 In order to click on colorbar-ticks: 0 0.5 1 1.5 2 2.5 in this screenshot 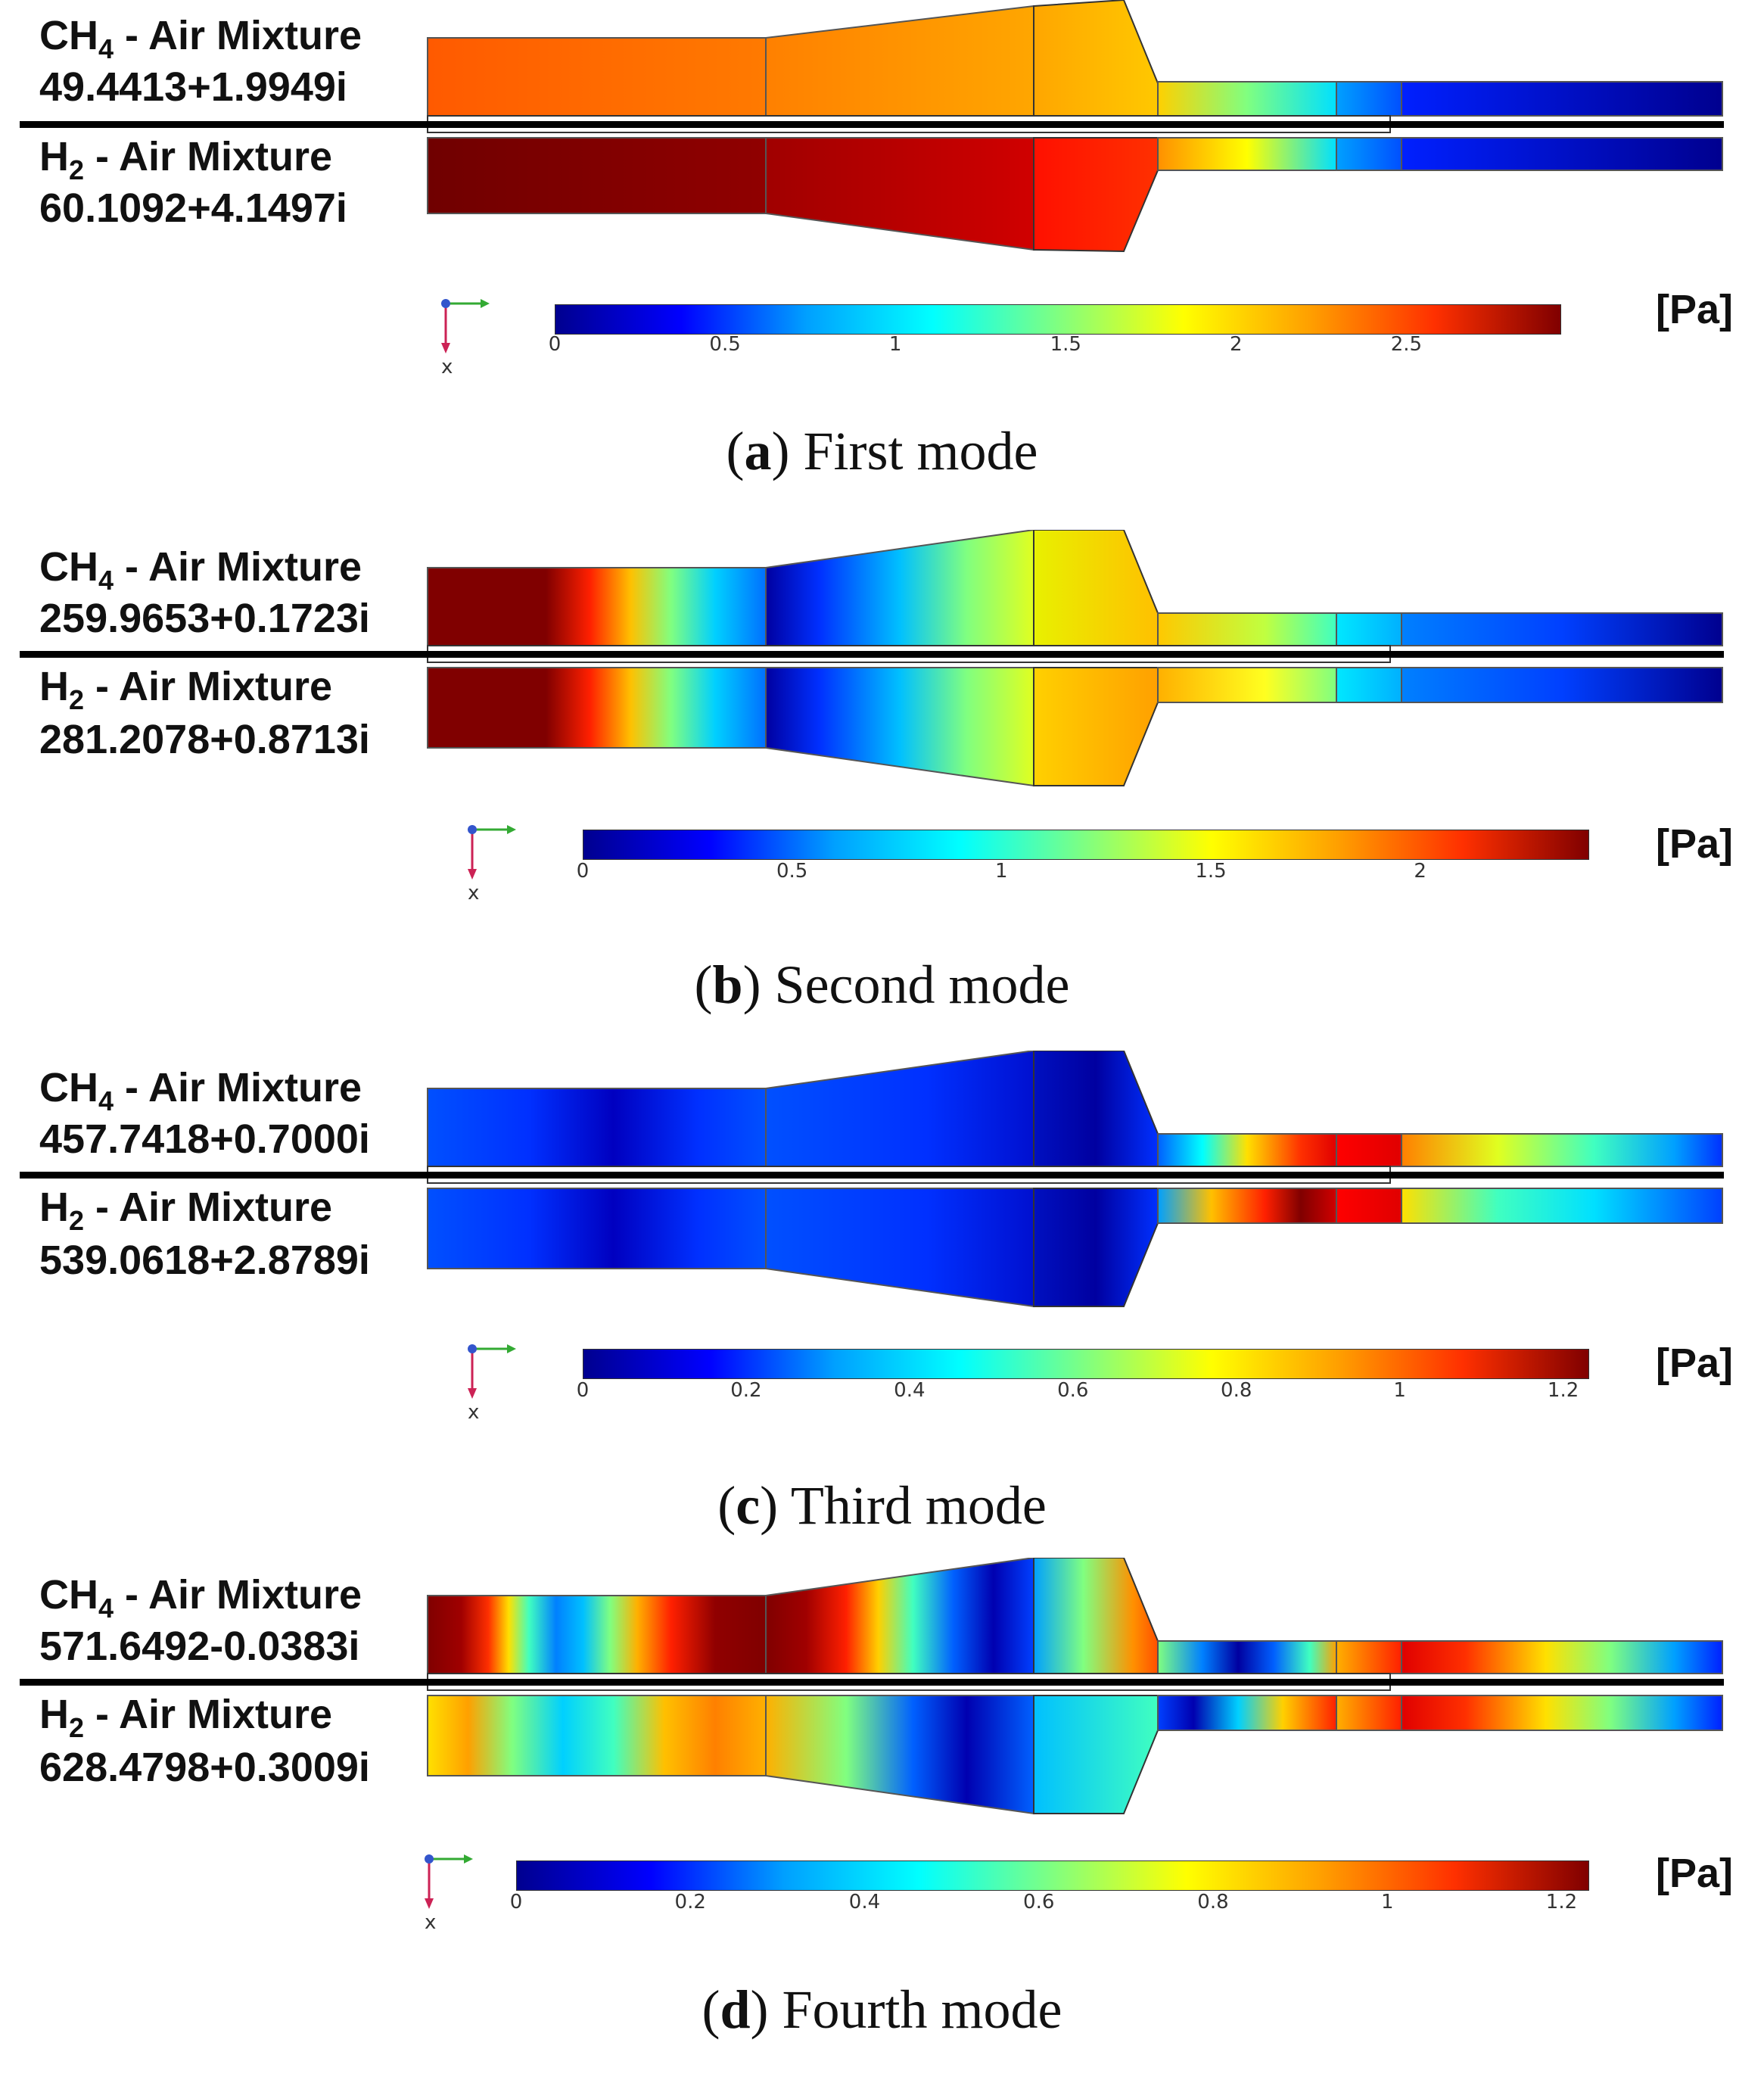, I will do `click(1054, 348)`.